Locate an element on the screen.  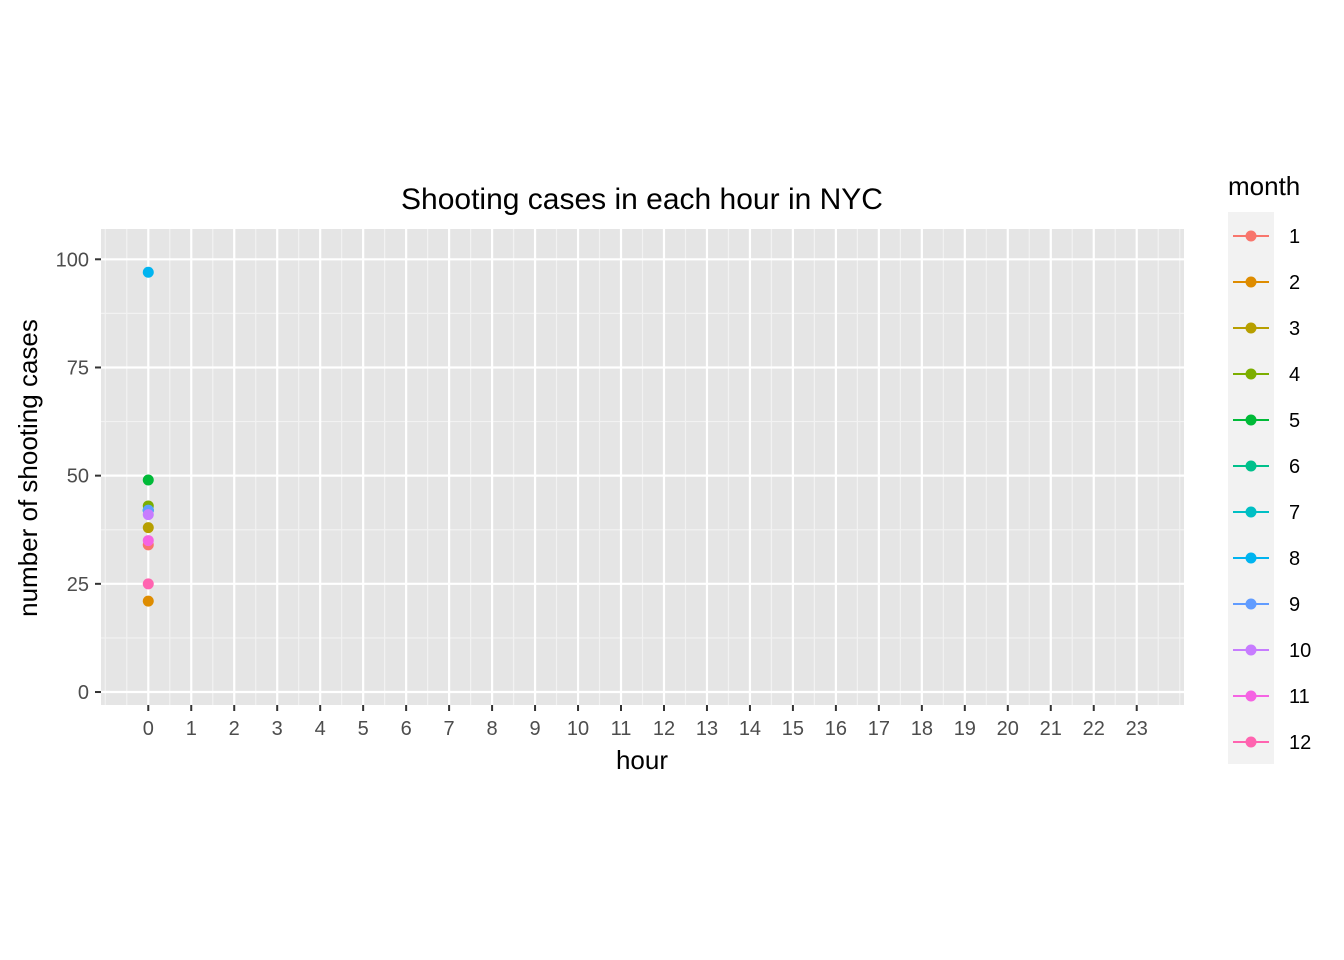
legend-title: month is located at coordinates (1264, 186).